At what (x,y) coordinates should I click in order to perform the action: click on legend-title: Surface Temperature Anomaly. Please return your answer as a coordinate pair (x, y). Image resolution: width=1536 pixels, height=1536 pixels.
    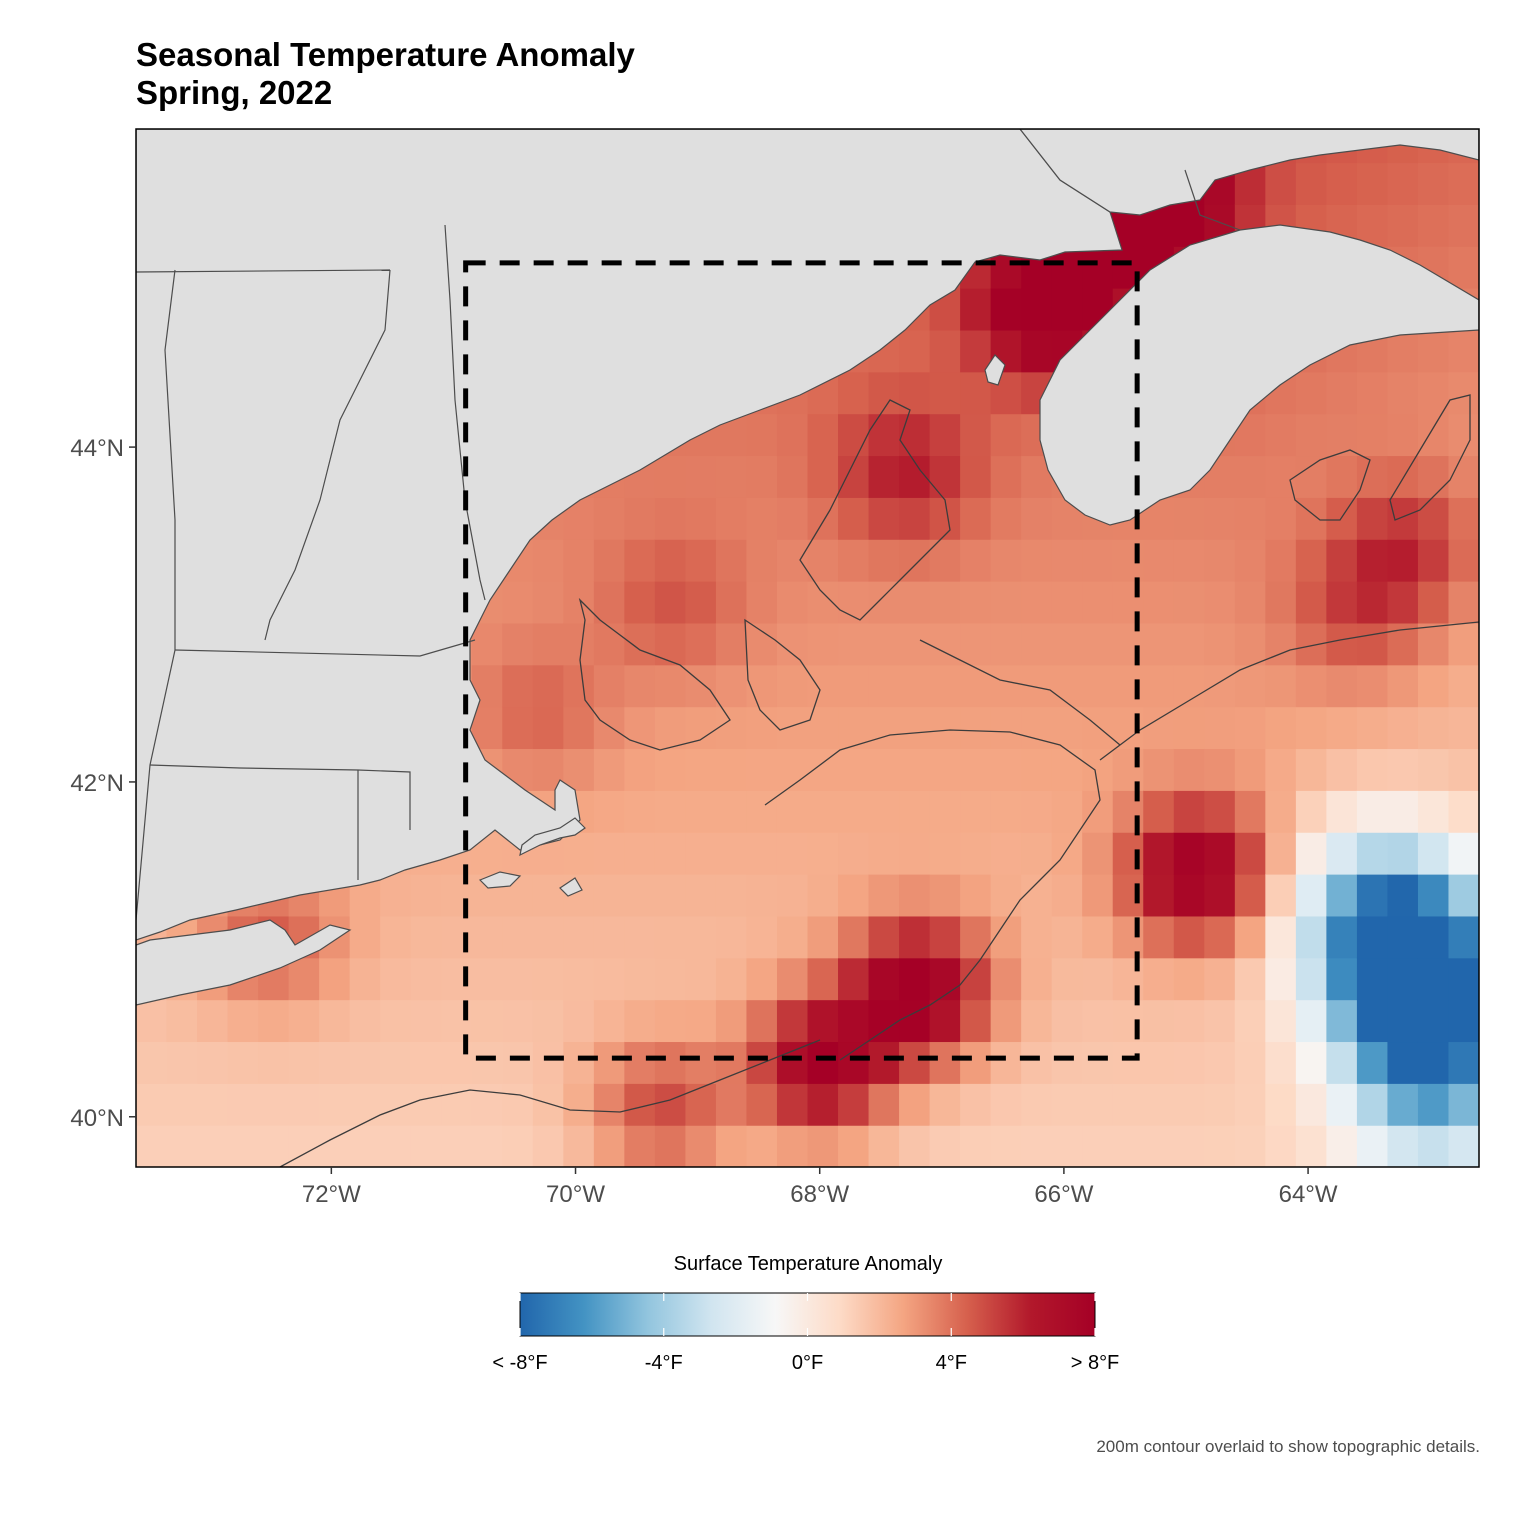
    Looking at the image, I should click on (808, 1264).